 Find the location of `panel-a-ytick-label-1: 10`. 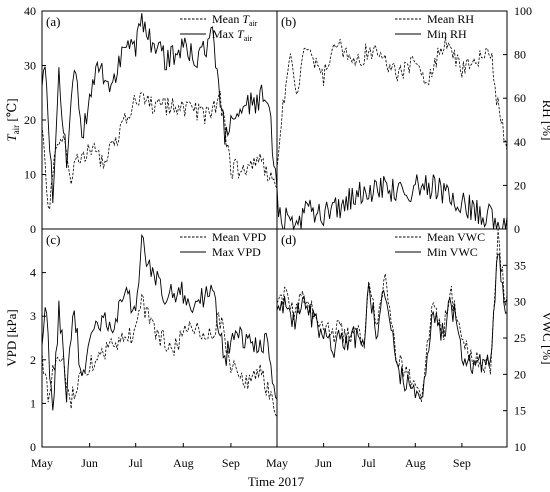

panel-a-ytick-label-1: 10 is located at coordinates (30, 175).